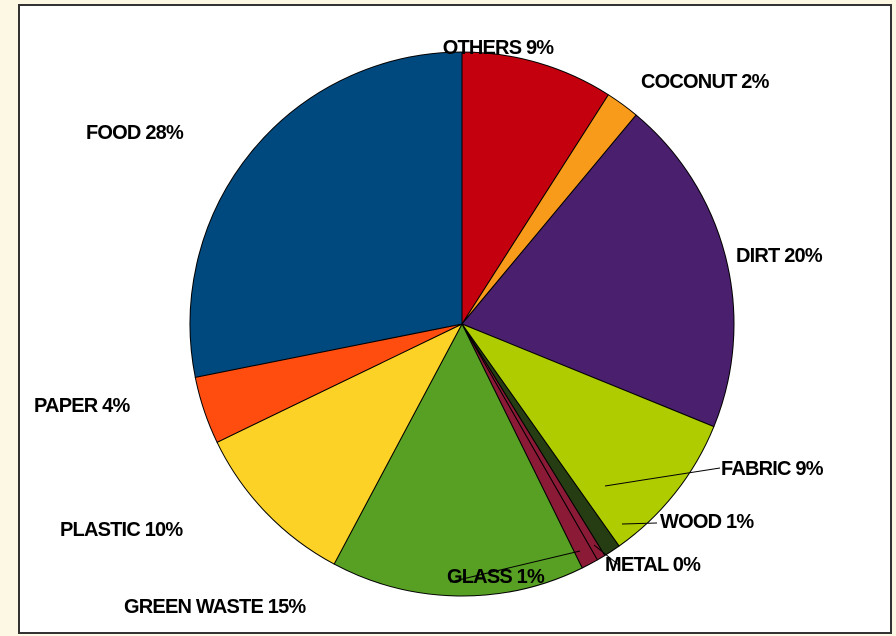 This screenshot has width=896, height=636. What do you see at coordinates (121, 530) in the screenshot?
I see `slice-label-plastic: PLASTIC 10%` at bounding box center [121, 530].